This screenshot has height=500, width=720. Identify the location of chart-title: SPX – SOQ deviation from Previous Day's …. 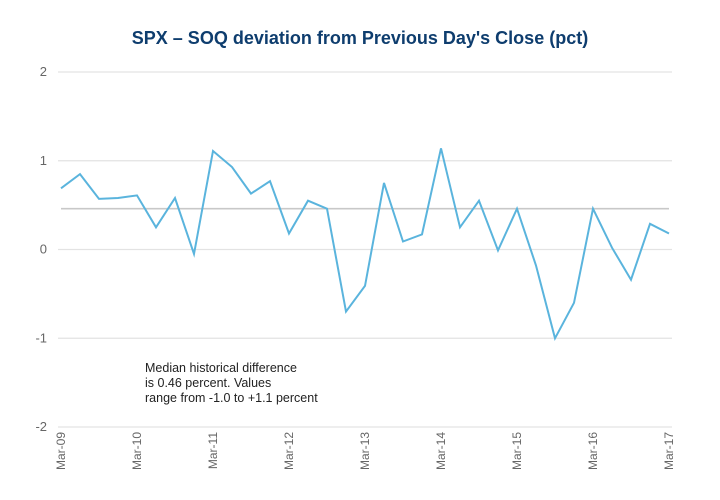
(360, 38).